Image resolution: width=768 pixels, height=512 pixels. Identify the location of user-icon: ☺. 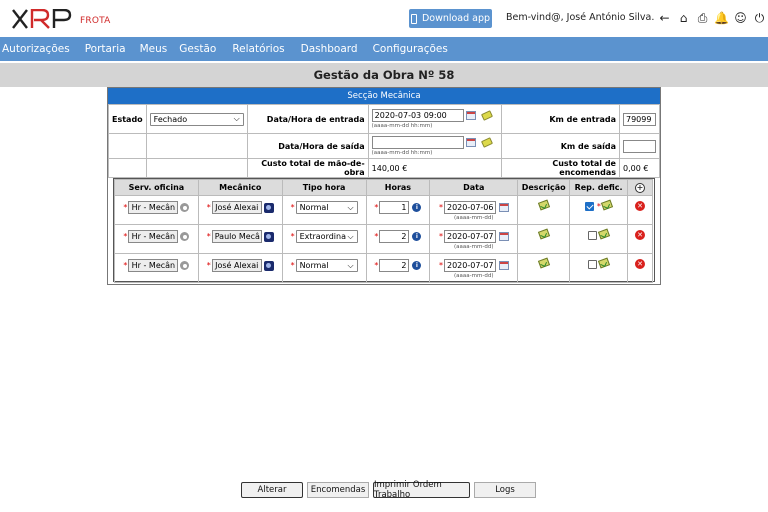
(740, 18).